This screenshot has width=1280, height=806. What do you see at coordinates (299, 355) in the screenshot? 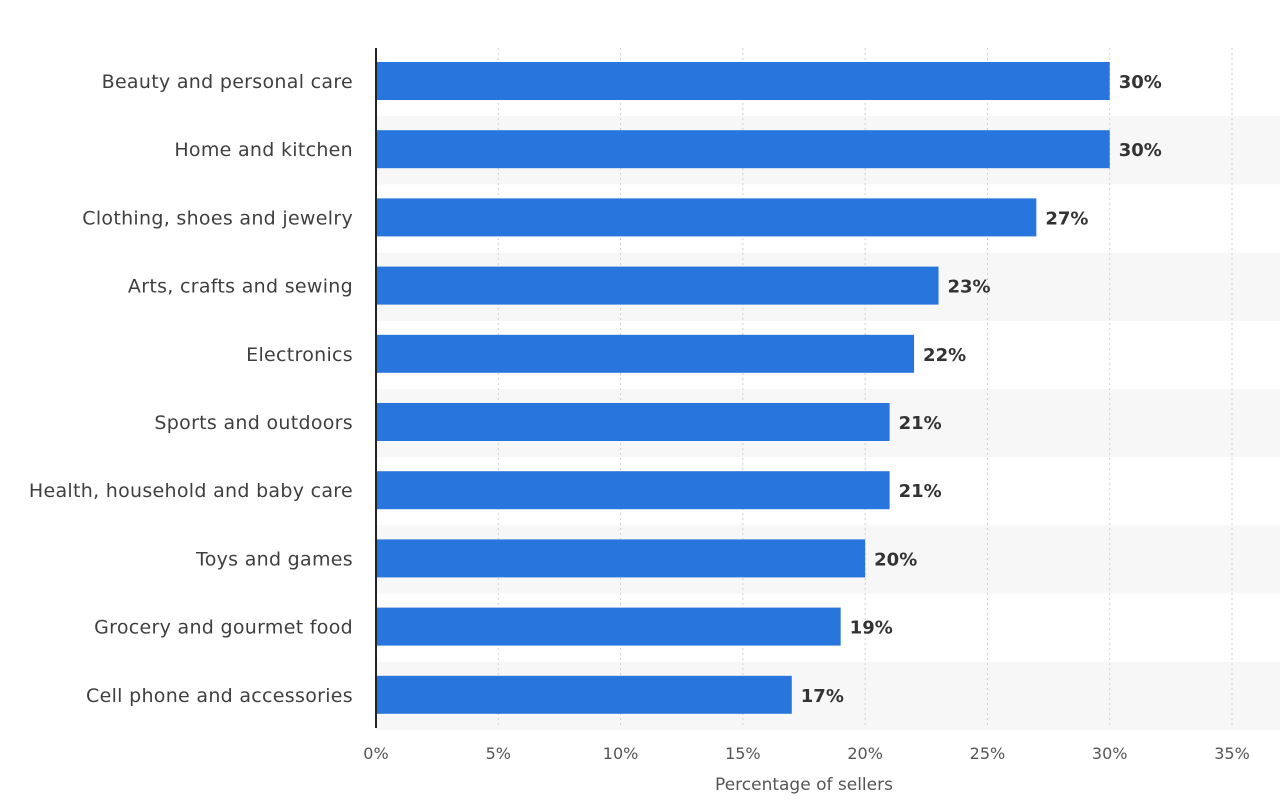
I see `category-label: Electronics` at bounding box center [299, 355].